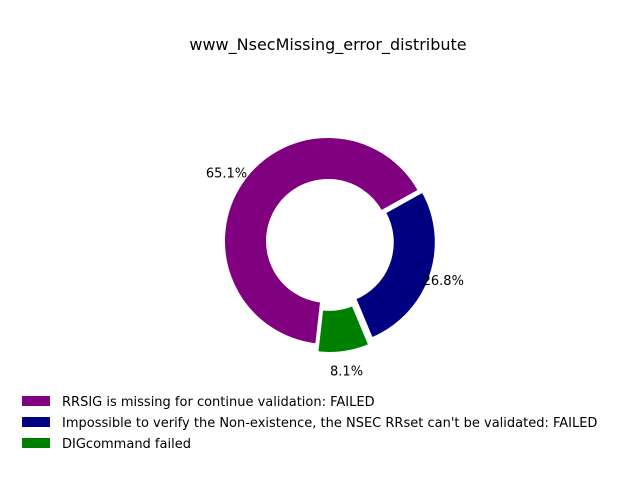 The width and height of the screenshot is (640, 480). I want to click on slice-percent-label: 26.8%, so click(443, 281).